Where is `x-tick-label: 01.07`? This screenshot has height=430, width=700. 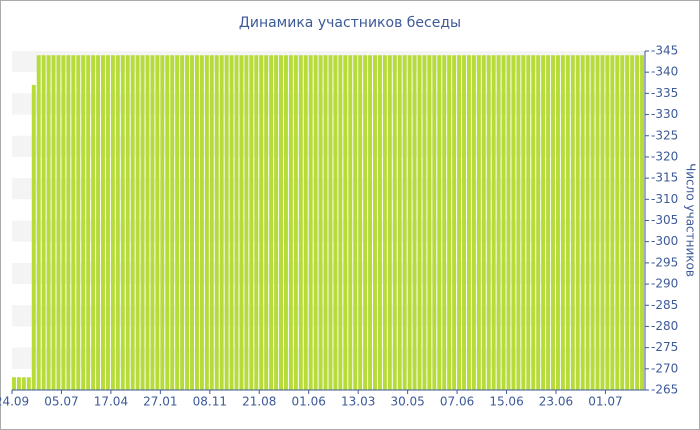 x-tick-label: 01.07 is located at coordinates (605, 402).